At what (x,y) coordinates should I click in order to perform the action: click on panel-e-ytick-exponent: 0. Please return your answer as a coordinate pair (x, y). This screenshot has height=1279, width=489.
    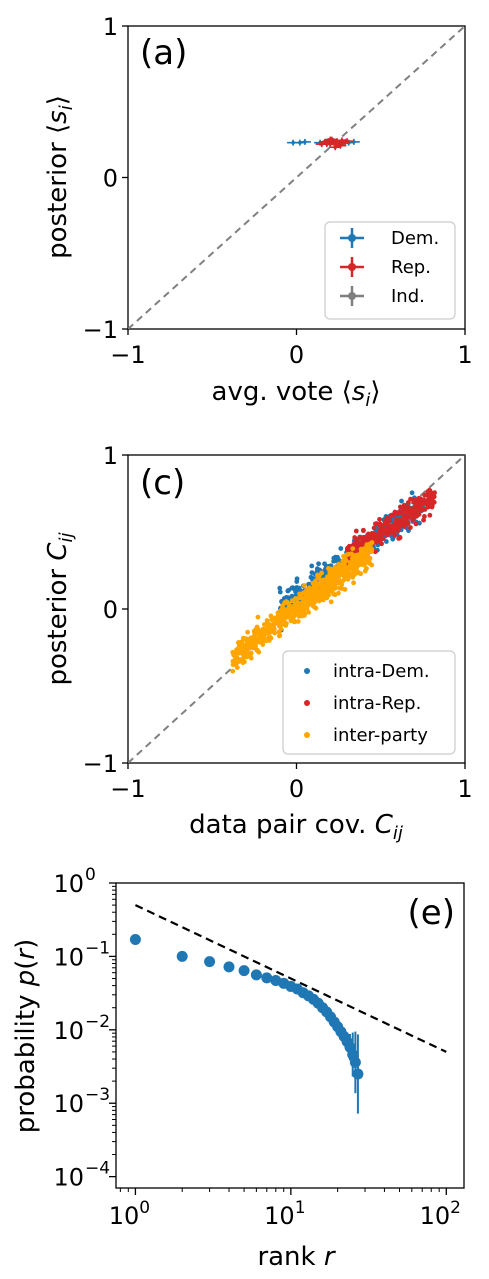
    Looking at the image, I should click on (90, 875).